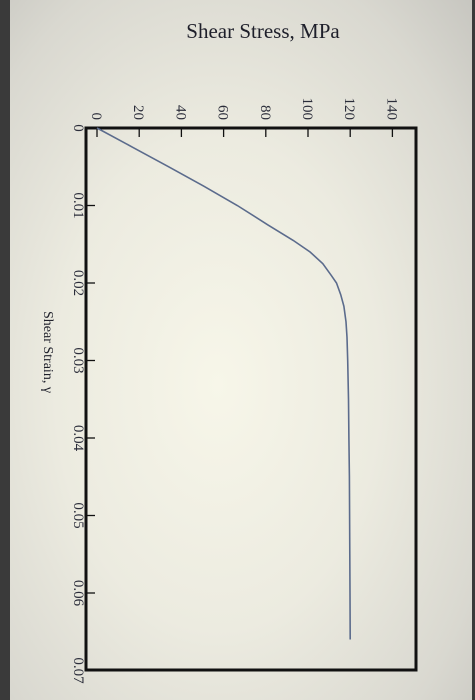 The image size is (475, 700). I want to click on strain-tick-label: 0.06, so click(78, 593).